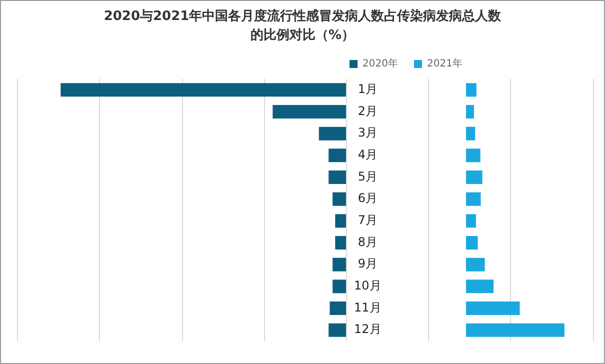 The width and height of the screenshot is (605, 364). Describe the element at coordinates (368, 263) in the screenshot. I see `y-tick-label: 9月` at that location.